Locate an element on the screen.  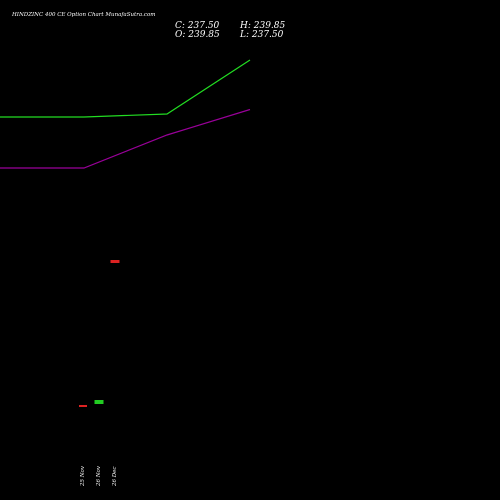
x-tick-label: 26 Dec is located at coordinates (115, 476).